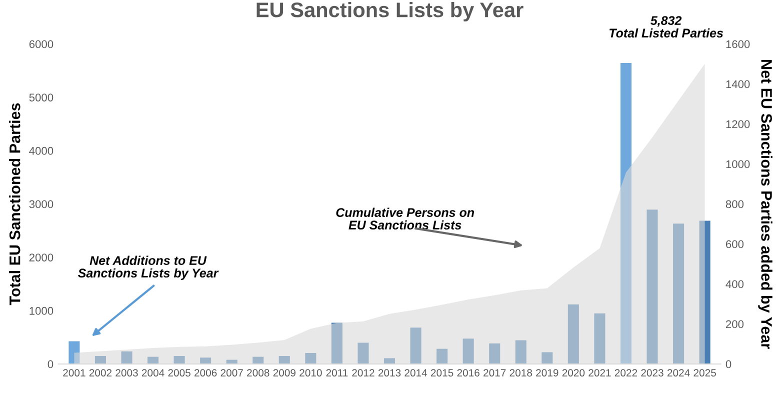 This screenshot has height=400, width=779. I want to click on y2-tick-label: 1600, so click(738, 44).